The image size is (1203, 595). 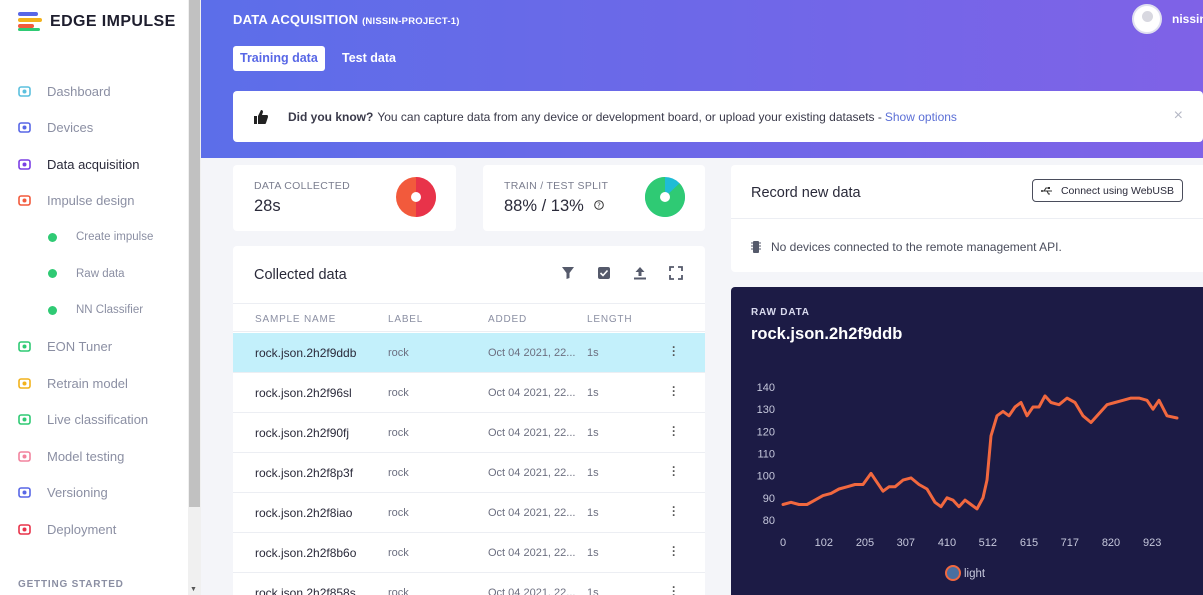 I want to click on sidebar-item-label: Deployment, so click(x=82, y=529).